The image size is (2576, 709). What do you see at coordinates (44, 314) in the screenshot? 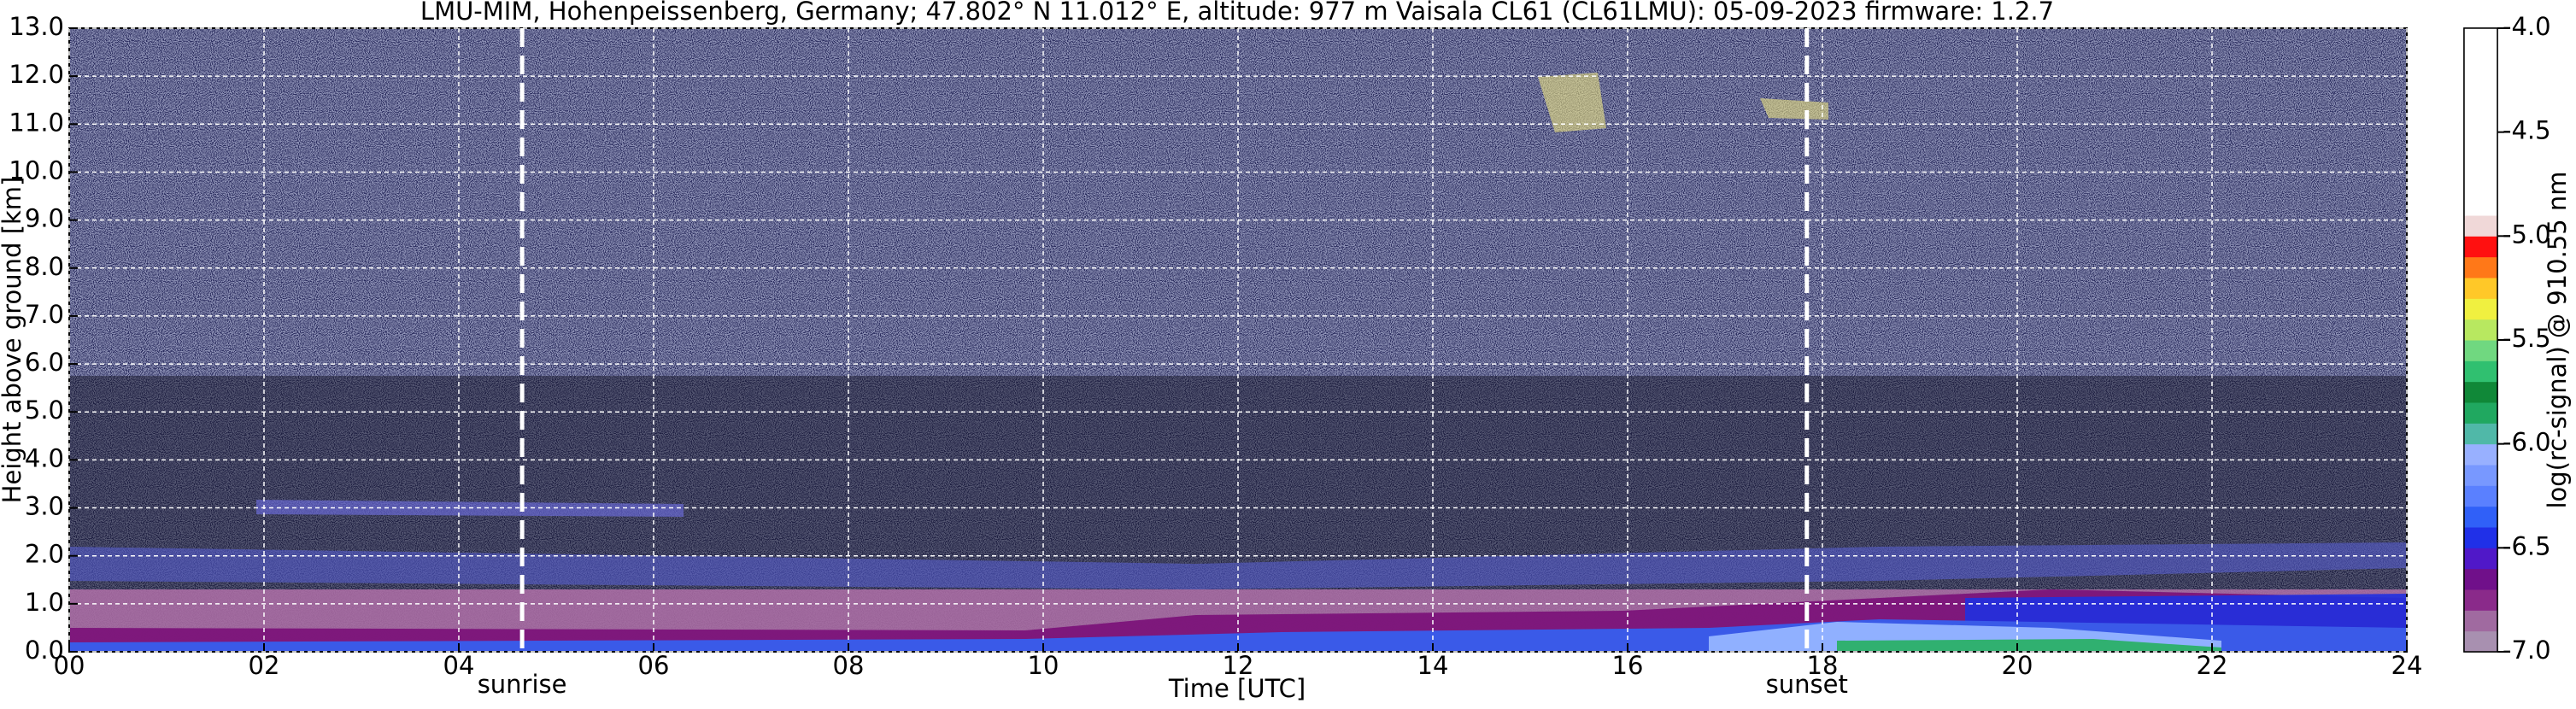
I see `y-tick-label: 7.0` at bounding box center [44, 314].